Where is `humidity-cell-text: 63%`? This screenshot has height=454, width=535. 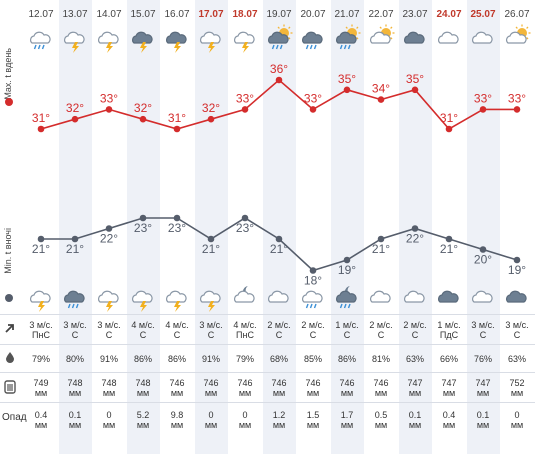
humidity-cell-text: 63% is located at coordinates (414, 359).